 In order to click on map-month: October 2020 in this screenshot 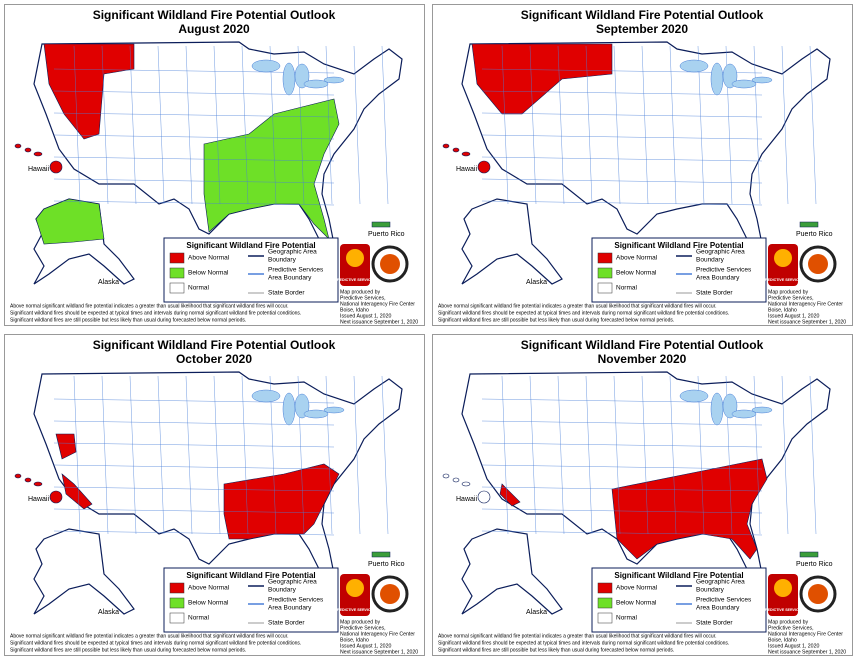, I will do `click(214, 359)`.